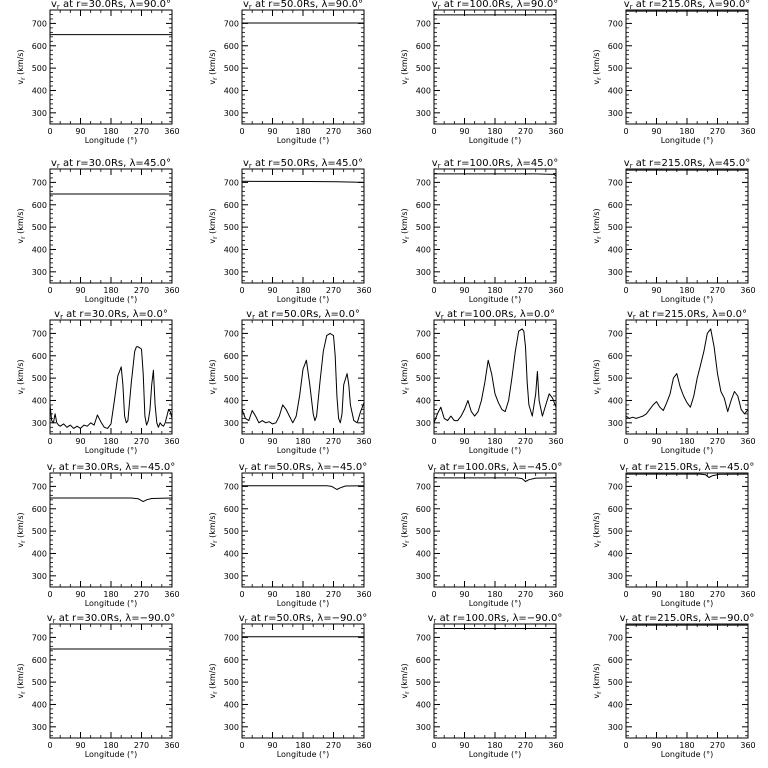 This screenshot has width=768, height=768. Describe the element at coordinates (499, 618) in the screenshot. I see `title-rest: at r=100.0Rs, λ=−90.0°` at that location.